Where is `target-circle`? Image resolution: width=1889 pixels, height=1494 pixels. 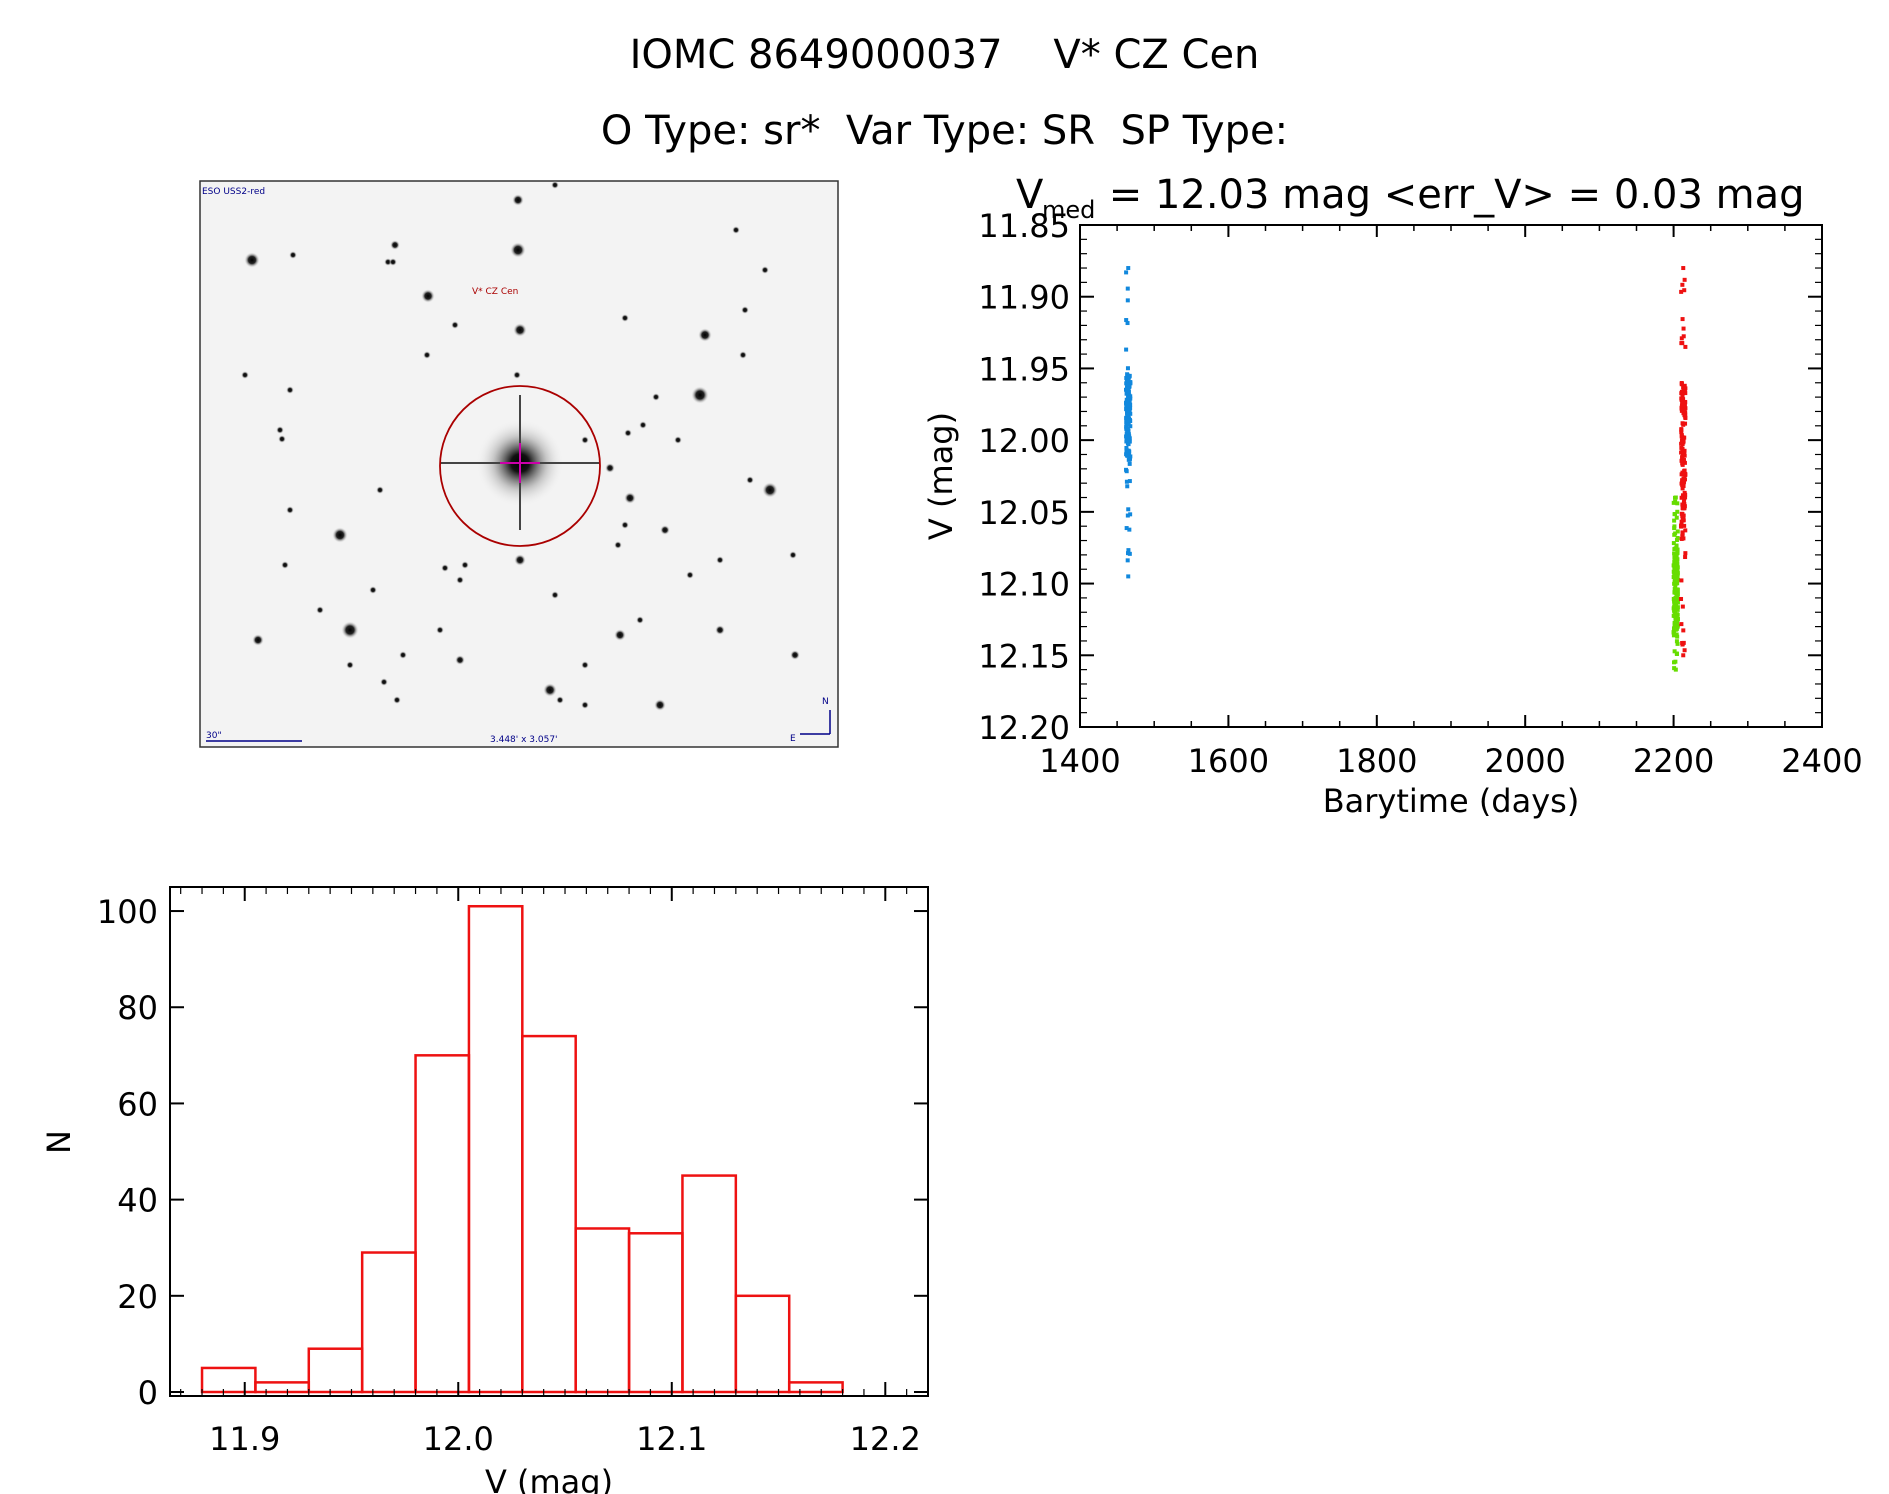
target-circle is located at coordinates (520, 466).